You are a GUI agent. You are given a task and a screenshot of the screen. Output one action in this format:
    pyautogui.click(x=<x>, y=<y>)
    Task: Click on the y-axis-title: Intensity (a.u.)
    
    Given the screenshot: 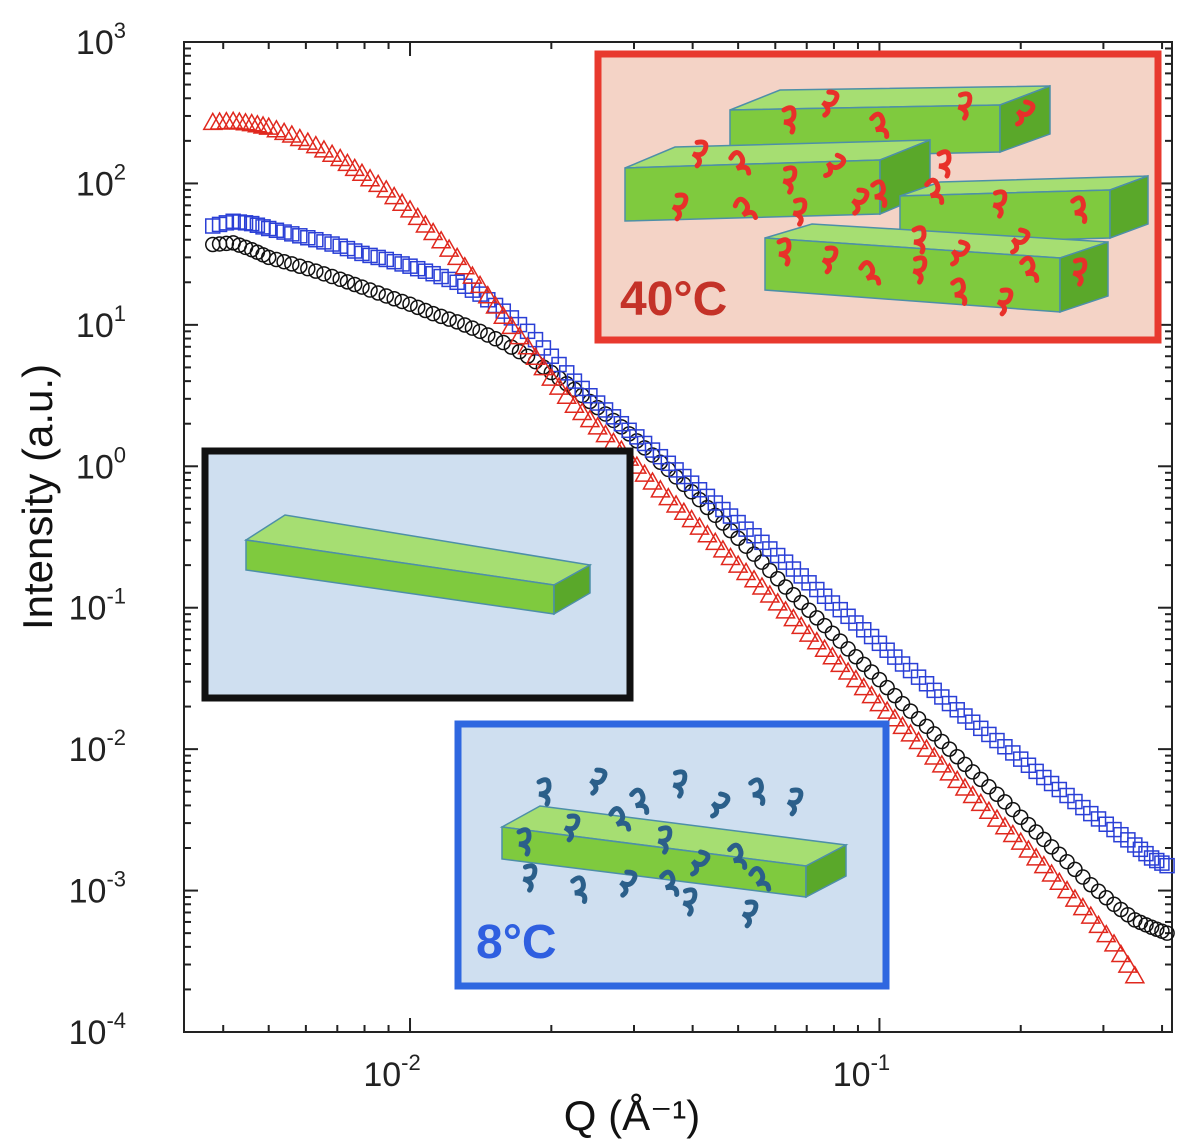 What is the action you would take?
    pyautogui.click(x=37, y=497)
    